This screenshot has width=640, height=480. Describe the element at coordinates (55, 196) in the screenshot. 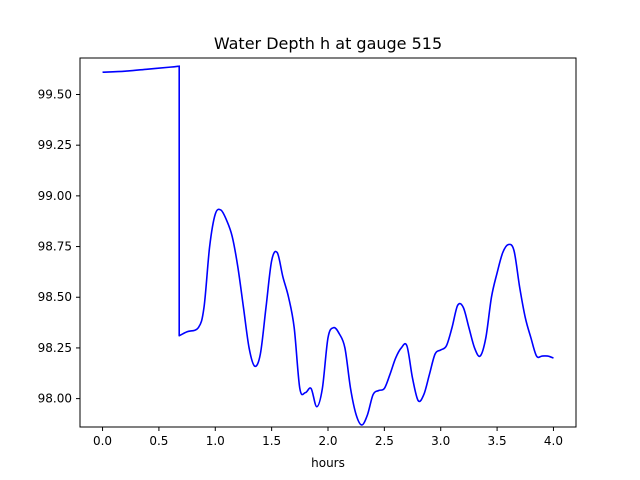

I see `y-tick-label: 99.00` at that location.